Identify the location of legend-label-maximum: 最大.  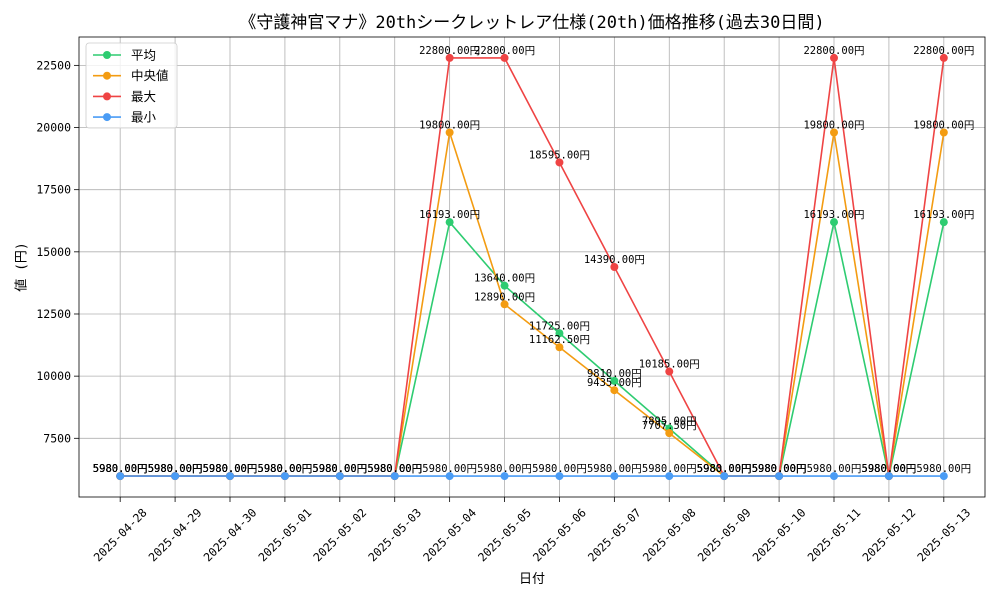
(143, 96).